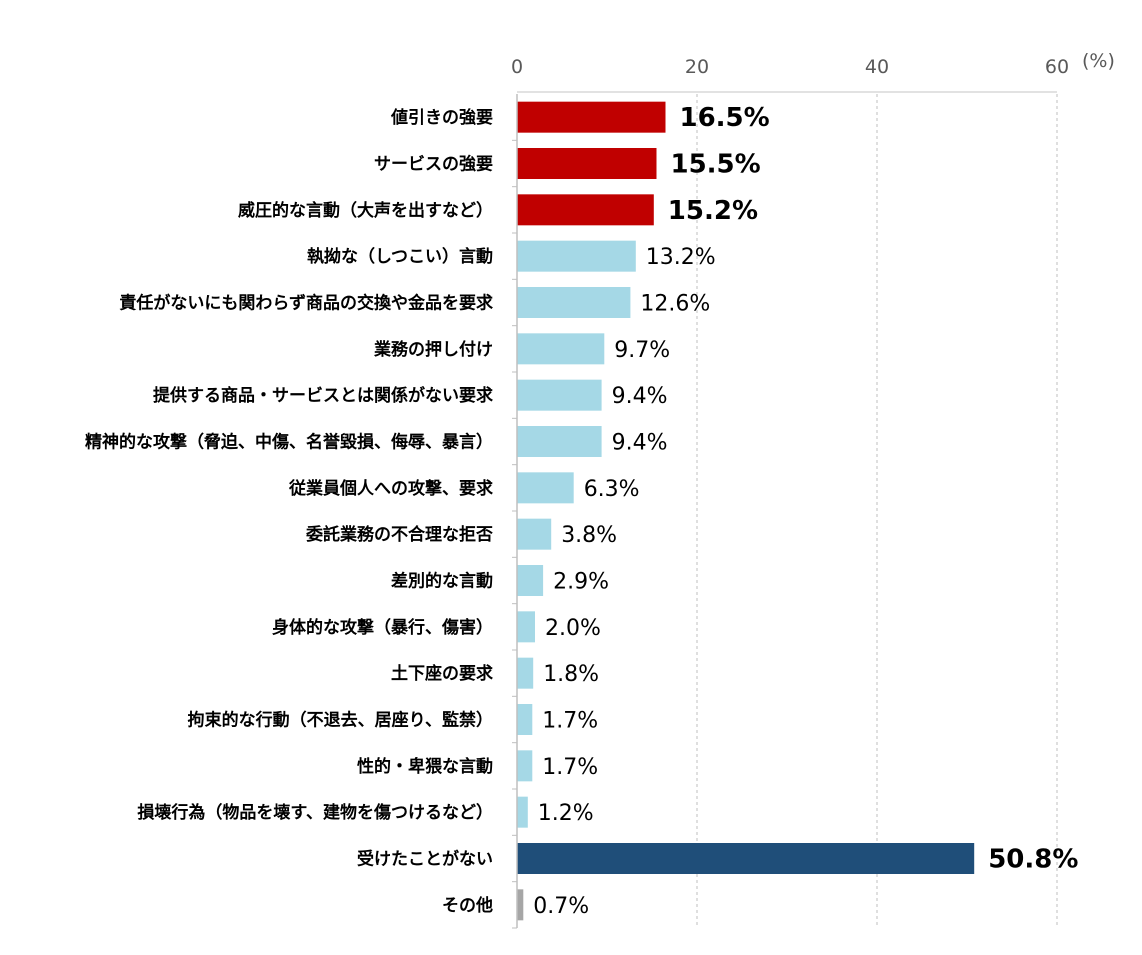 This screenshot has height=955, width=1142. Describe the element at coordinates (612, 489) in the screenshot. I see `data-label: 6.3%` at that location.